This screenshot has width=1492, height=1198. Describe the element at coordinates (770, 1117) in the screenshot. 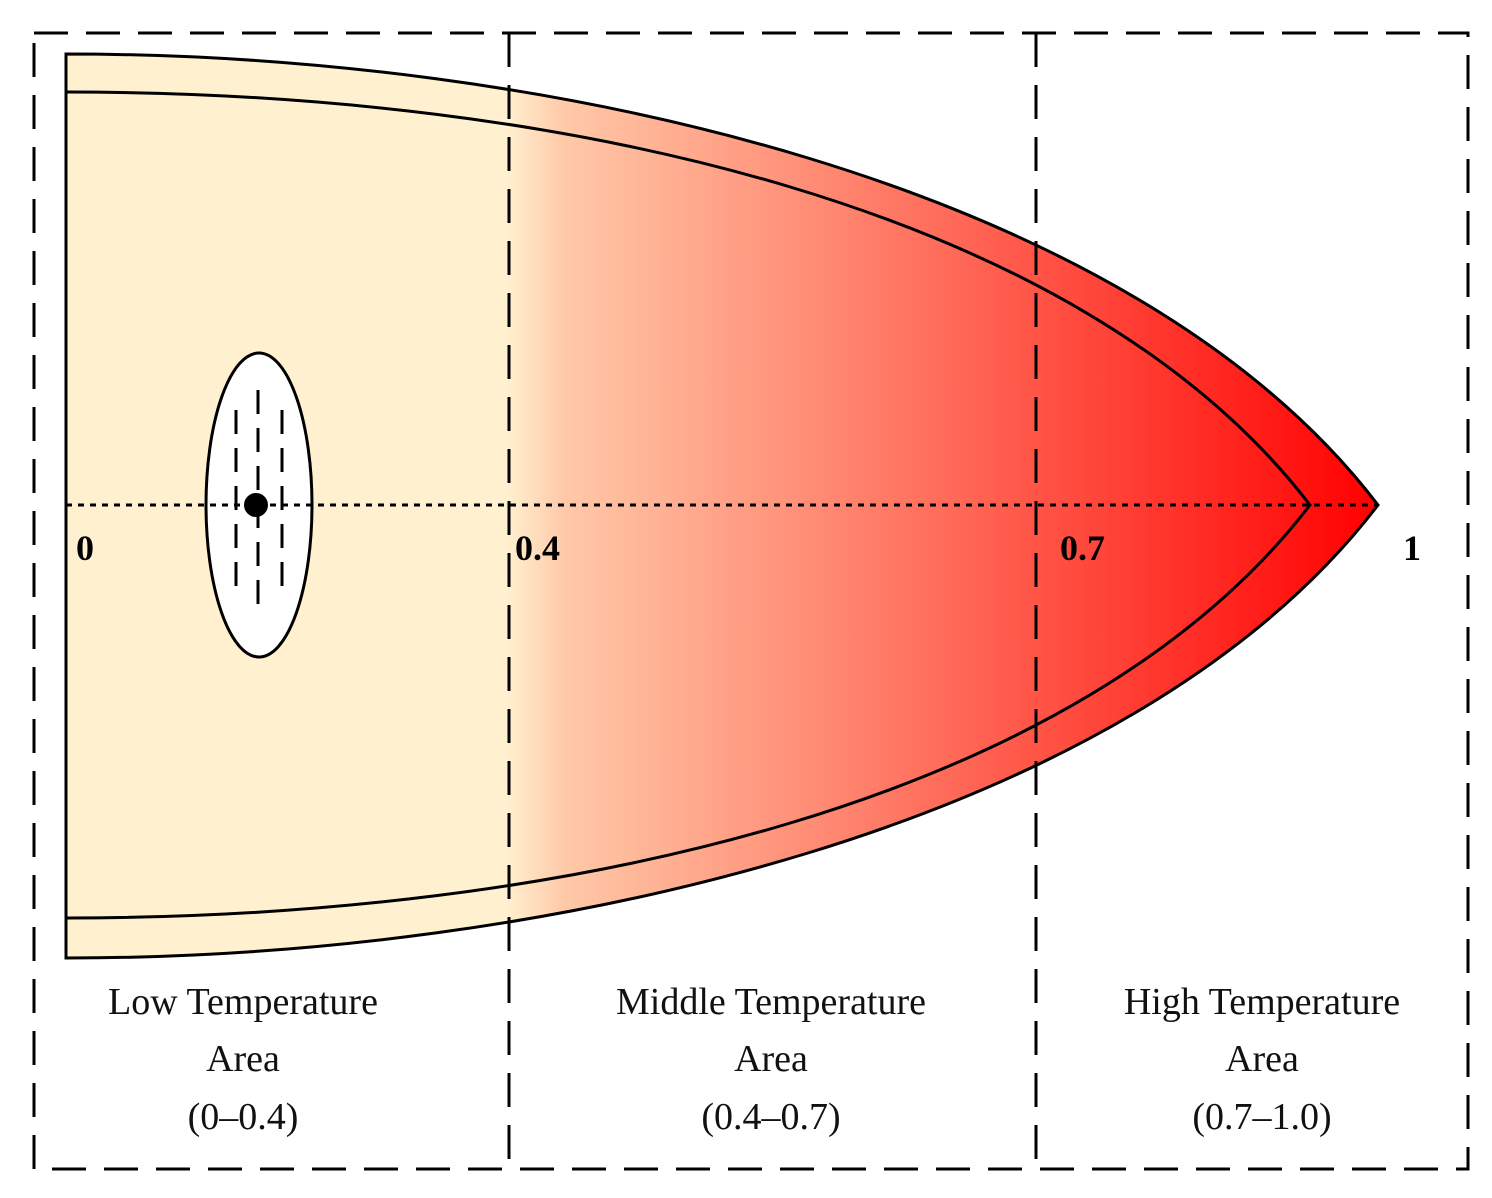

I see `zone-middle-range: (0.4–0.7)` at that location.